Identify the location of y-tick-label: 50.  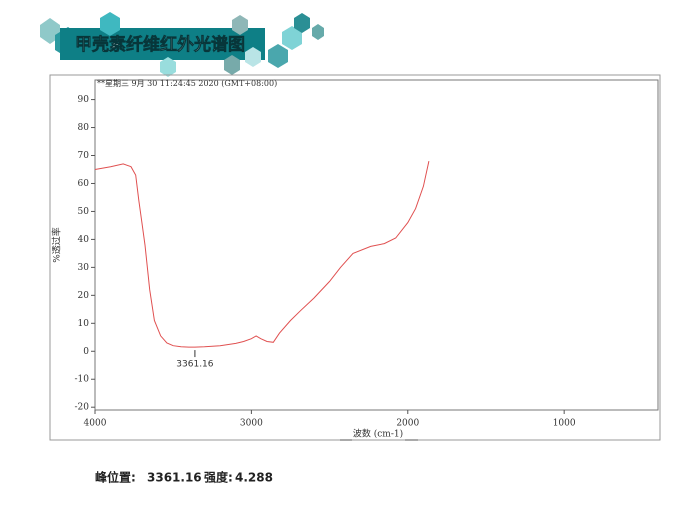
(84, 212).